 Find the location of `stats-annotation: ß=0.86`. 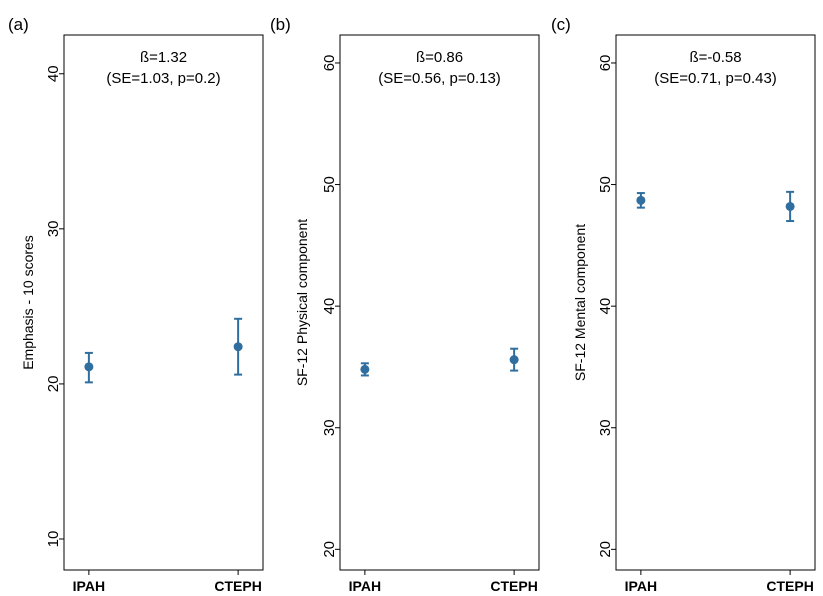

stats-annotation: ß=0.86 is located at coordinates (439, 57).